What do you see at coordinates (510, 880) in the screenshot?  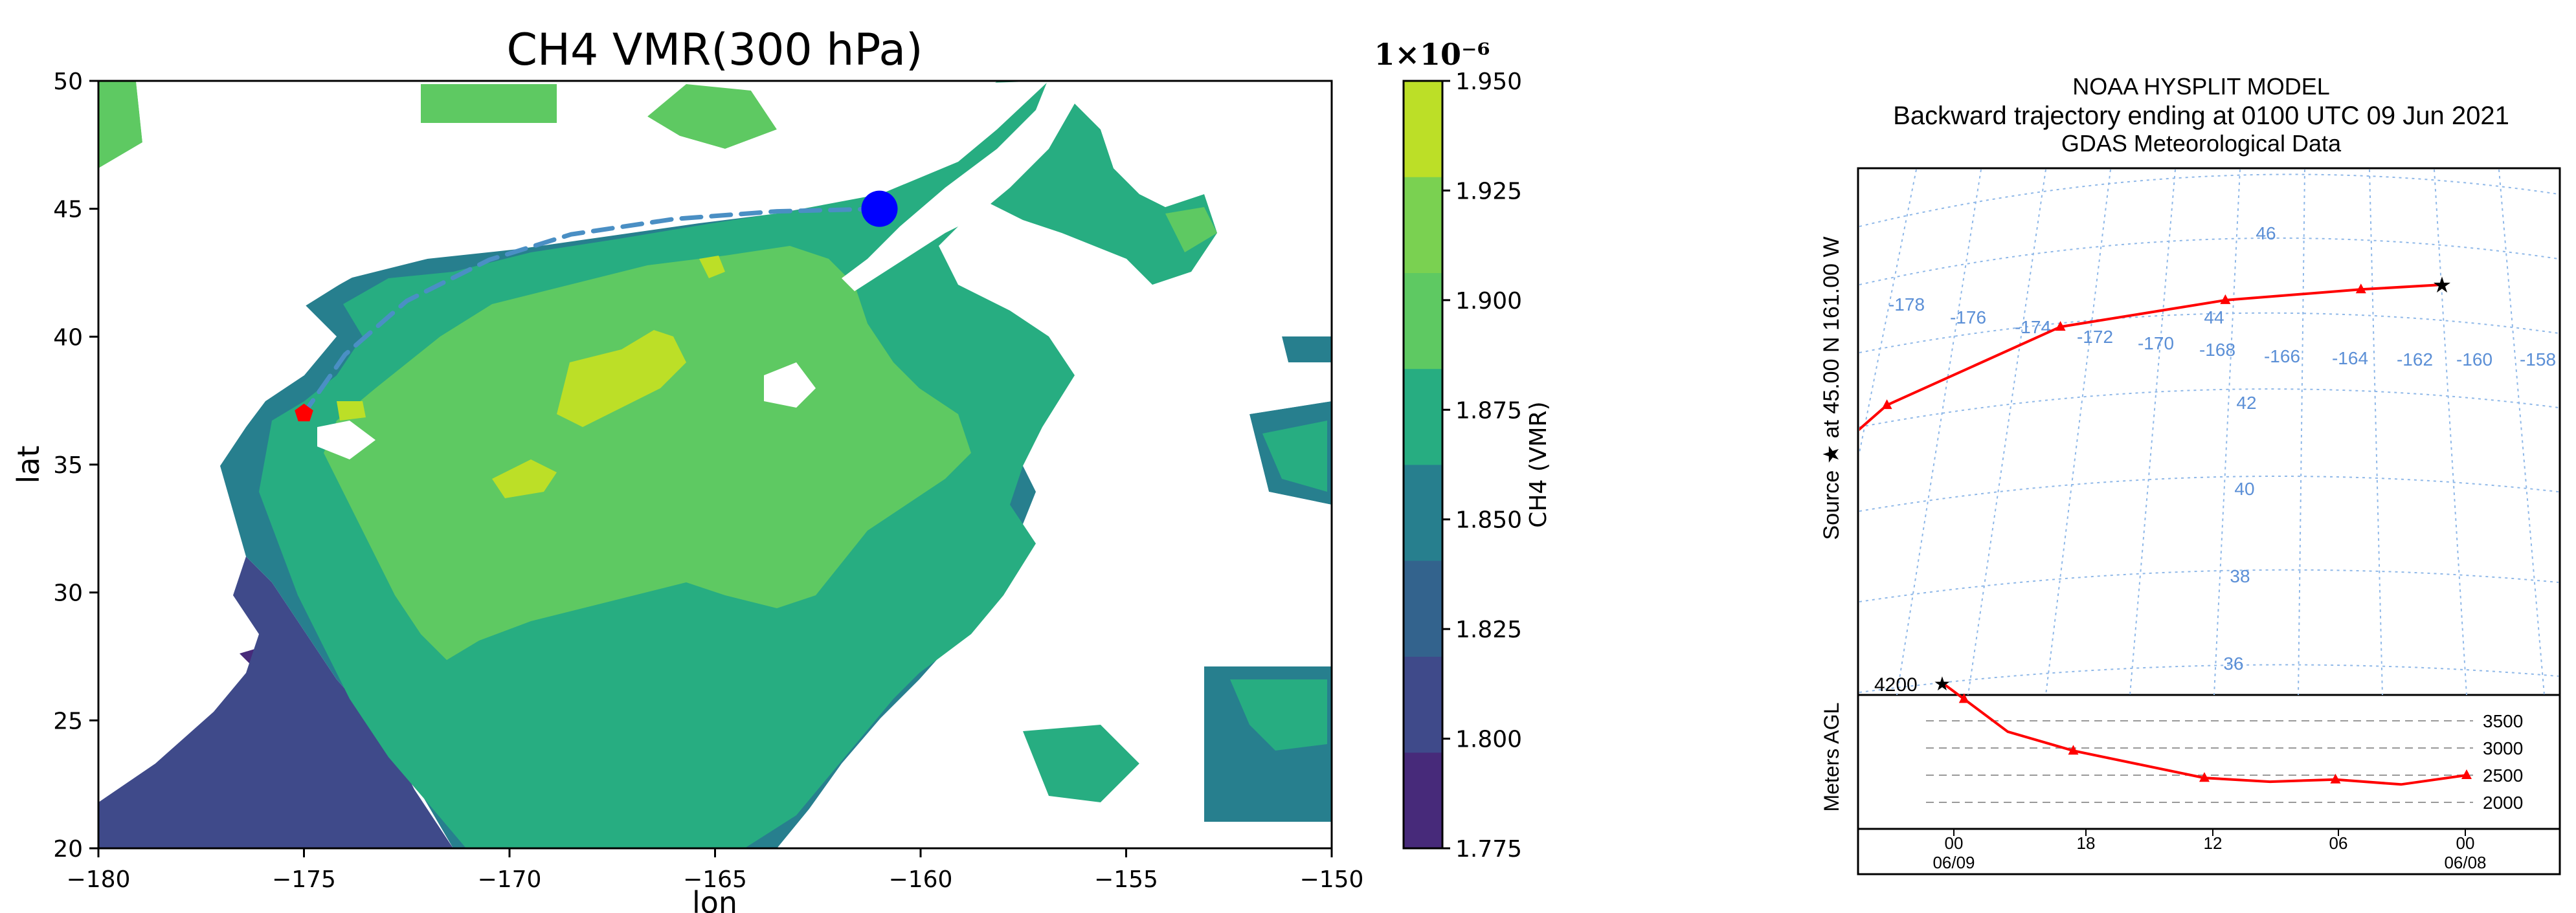 I see `x-tick-label: −170` at bounding box center [510, 880].